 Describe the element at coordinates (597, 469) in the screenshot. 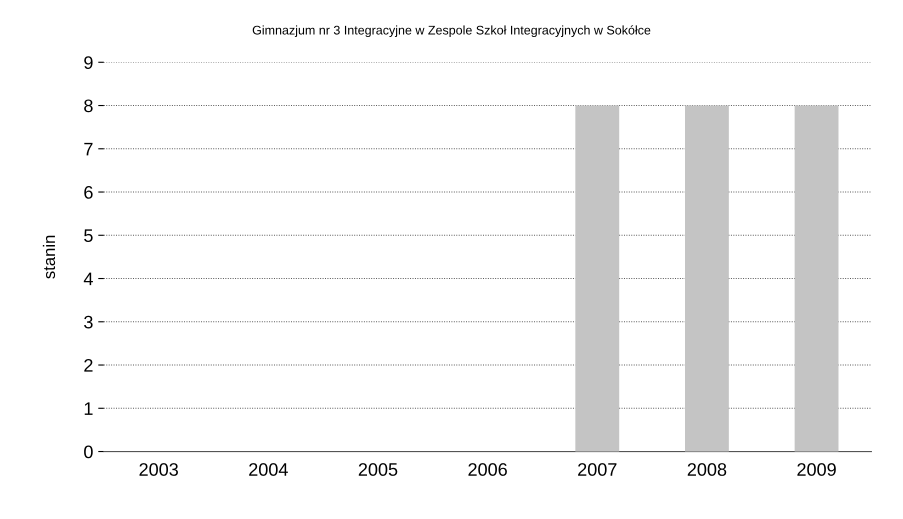

I see `x-tick-label: 2007` at that location.